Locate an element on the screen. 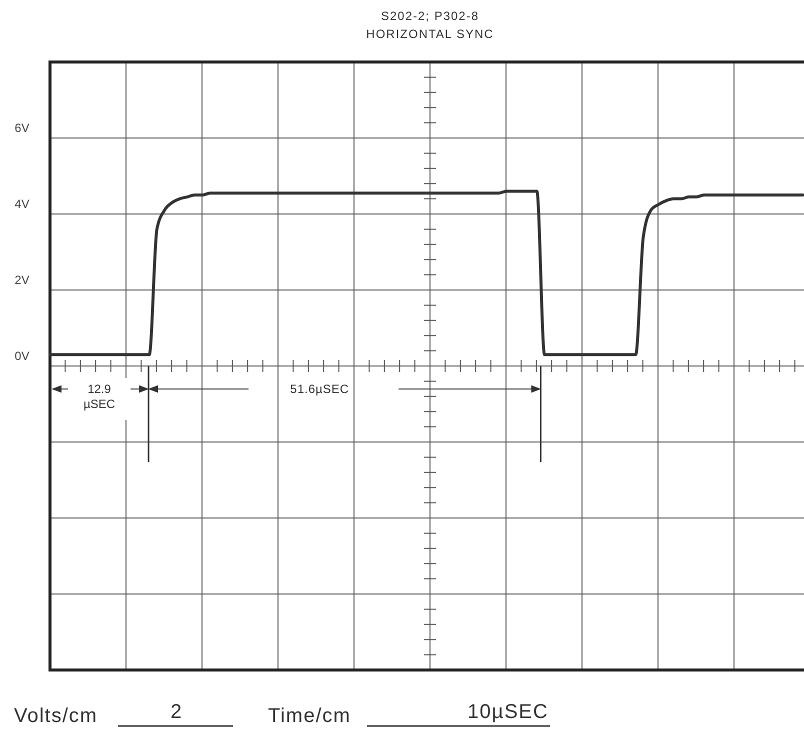 Image resolution: width=804 pixels, height=737 pixels. y-tick-label: 4V is located at coordinates (22, 204).